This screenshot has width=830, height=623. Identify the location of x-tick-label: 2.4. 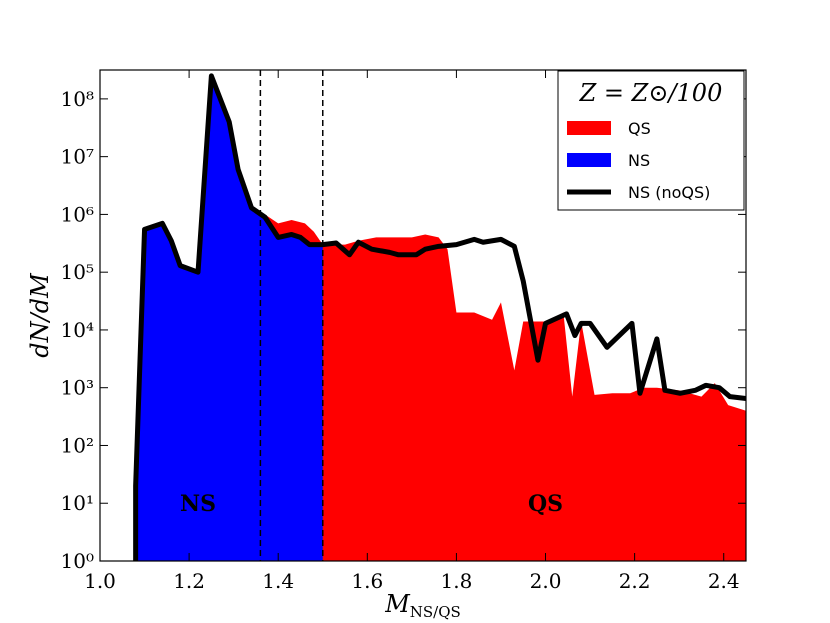
(724, 581).